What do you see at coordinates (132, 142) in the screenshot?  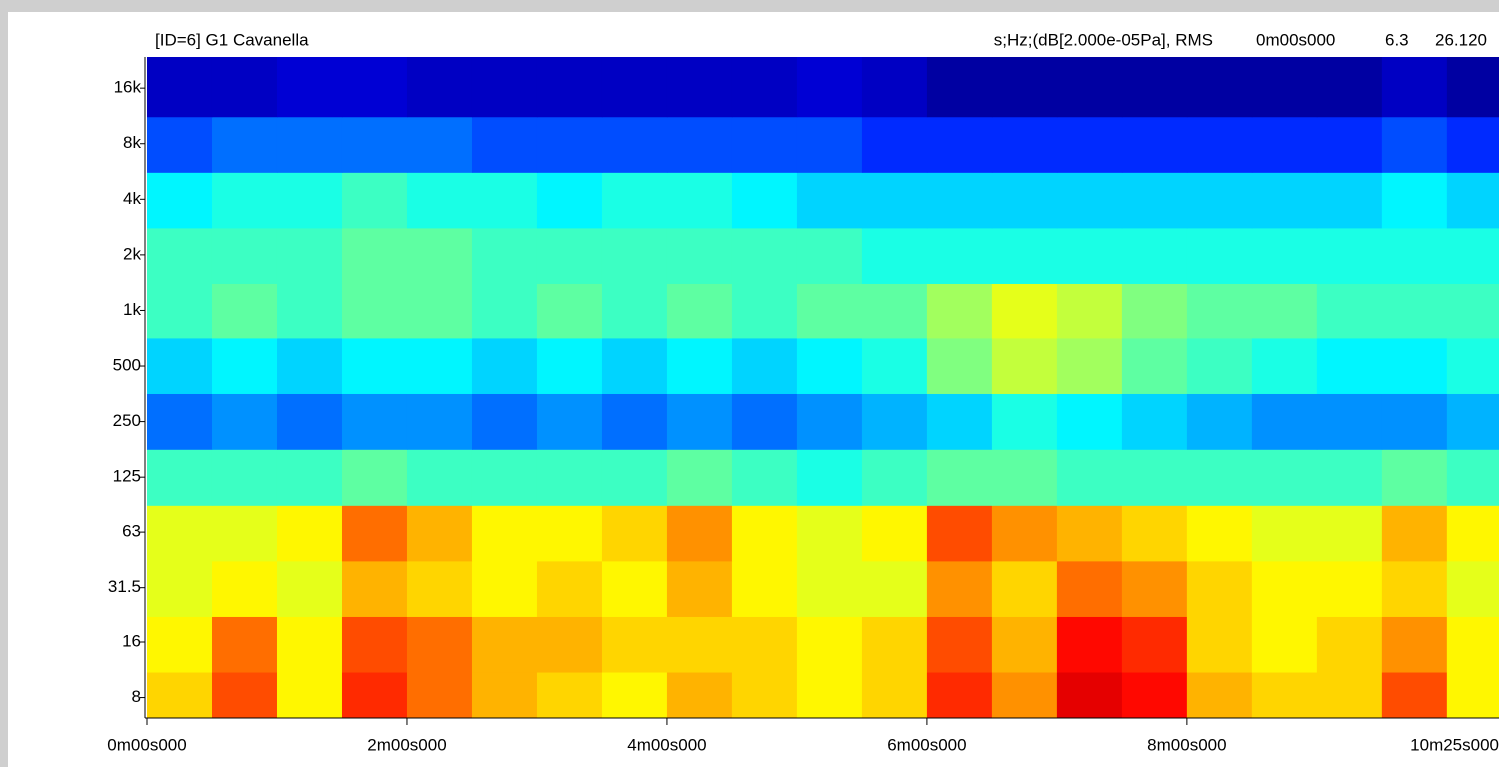 I see `y-tick-label: 8k` at bounding box center [132, 142].